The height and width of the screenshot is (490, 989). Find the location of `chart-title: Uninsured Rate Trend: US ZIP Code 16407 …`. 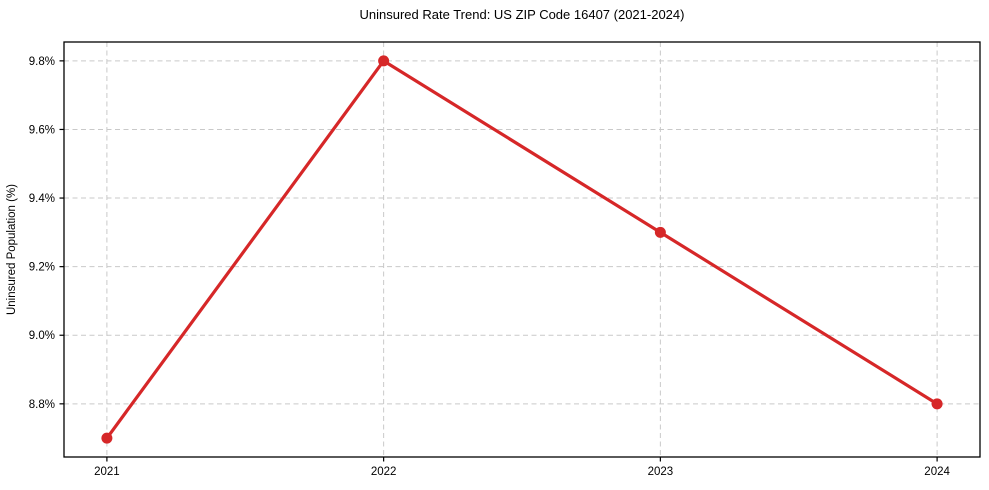

chart-title: Uninsured Rate Trend: US ZIP Code 16407 … is located at coordinates (522, 14).